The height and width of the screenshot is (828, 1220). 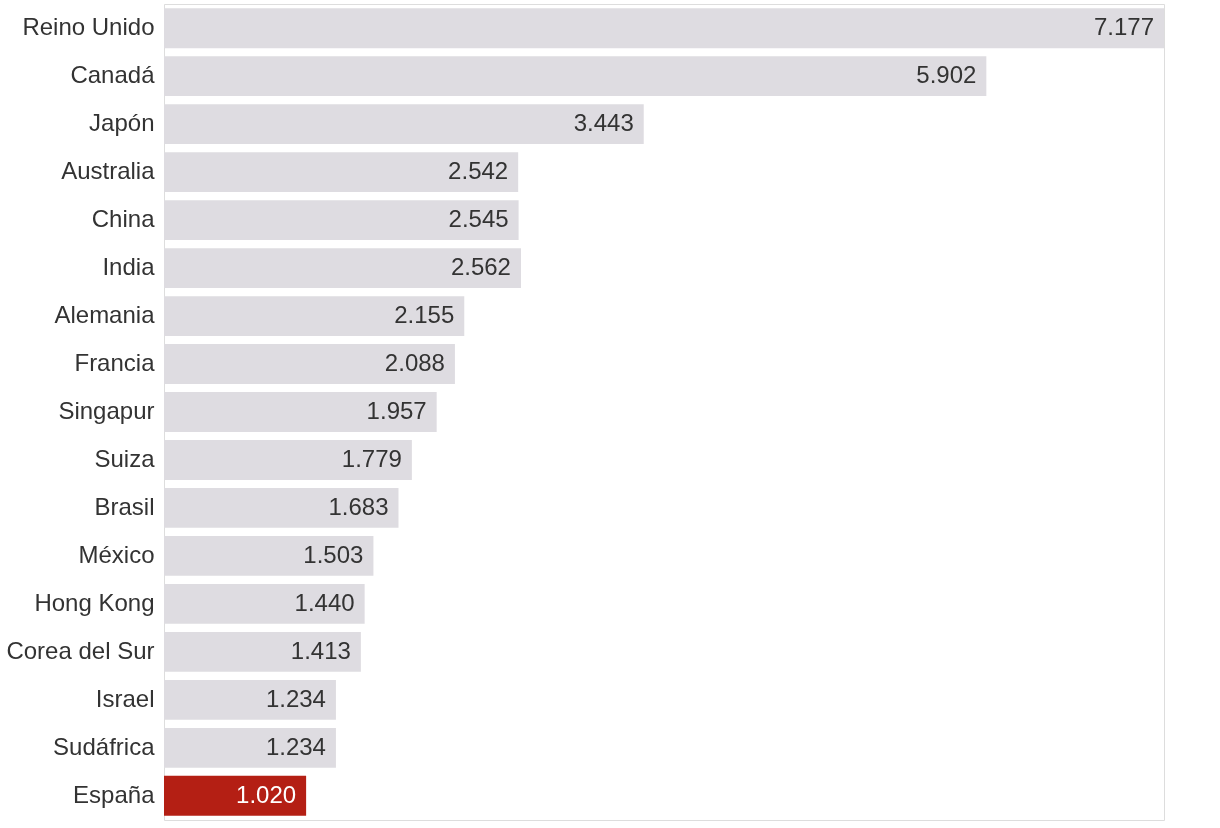 What do you see at coordinates (1123, 27) in the screenshot?
I see `data-label: 7.177` at bounding box center [1123, 27].